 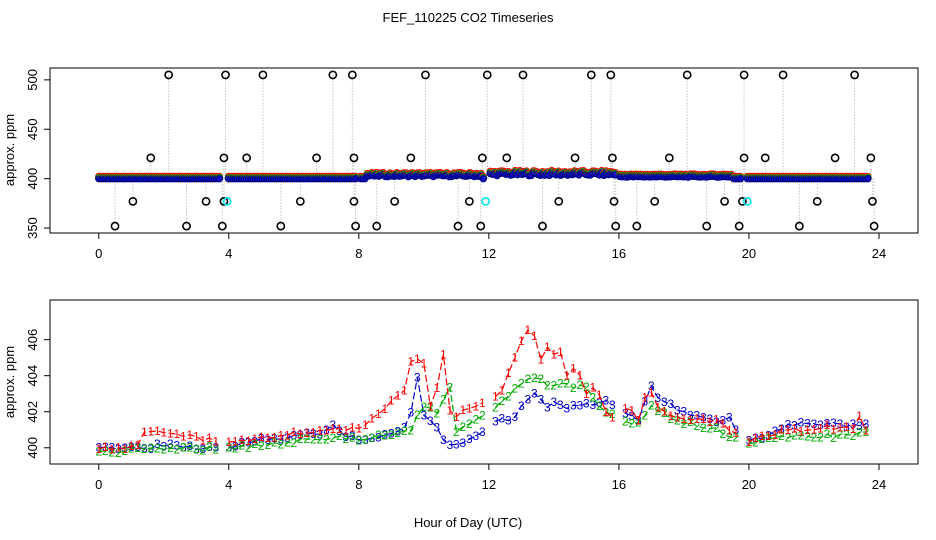 What do you see at coordinates (98, 484) in the screenshot?
I see `bottom-xtick-label: 0` at bounding box center [98, 484].